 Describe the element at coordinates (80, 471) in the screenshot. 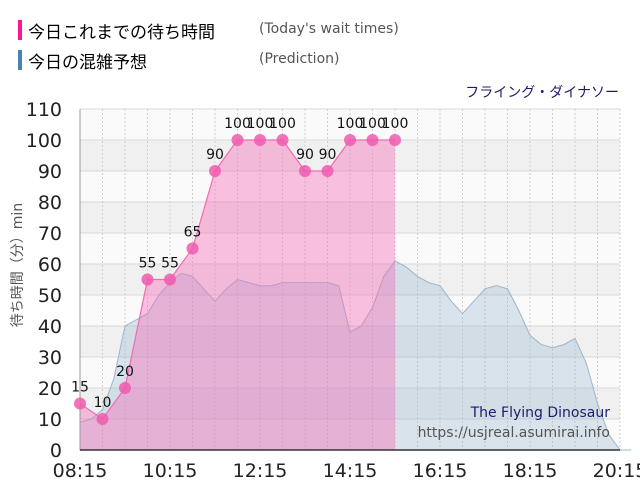

I see `x-tick-label: 08:15` at that location.